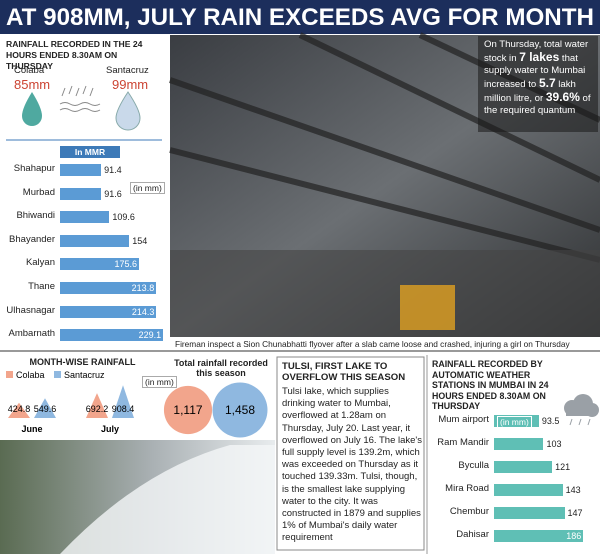 Image resolution: width=600 pixels, height=554 pixels. Describe the element at coordinates (539, 57) in the screenshot. I see `overlay-text: 7 lakes` at that location.